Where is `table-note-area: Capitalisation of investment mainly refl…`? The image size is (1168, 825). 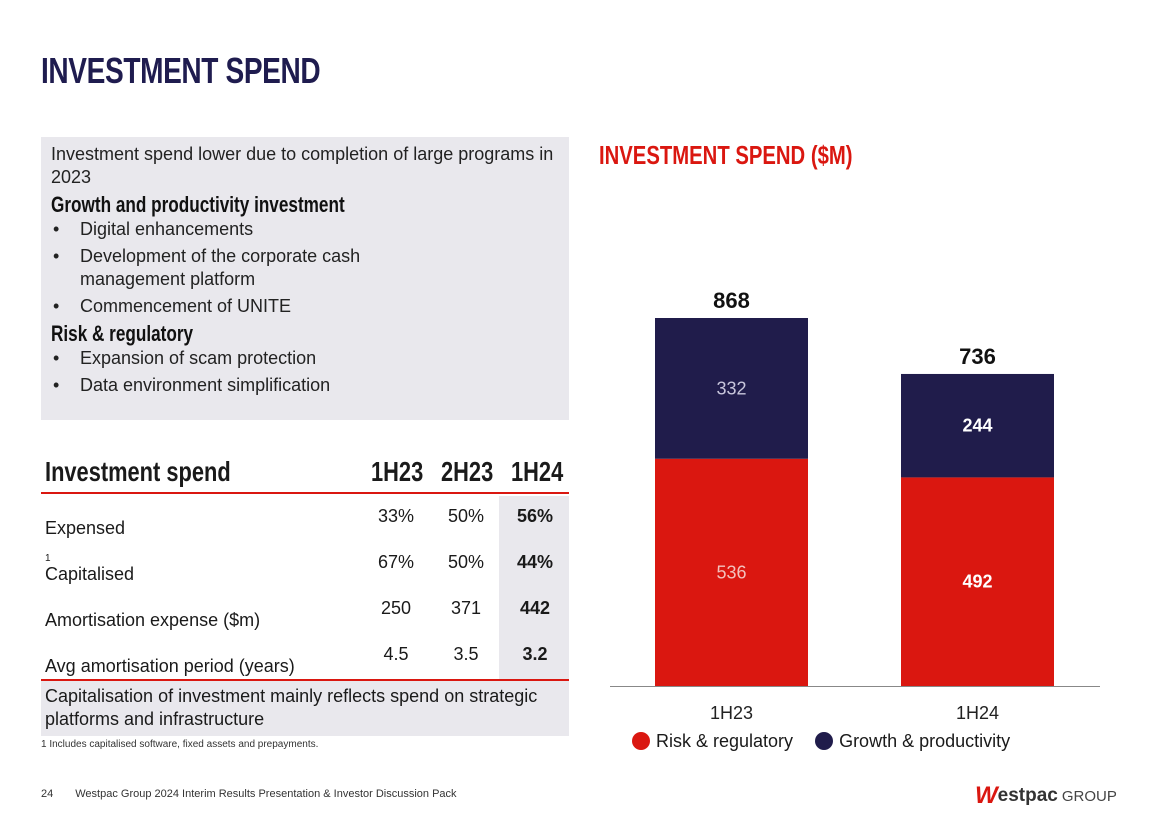 table-note-area: Capitalisation of investment mainly refl… is located at coordinates (305, 715).